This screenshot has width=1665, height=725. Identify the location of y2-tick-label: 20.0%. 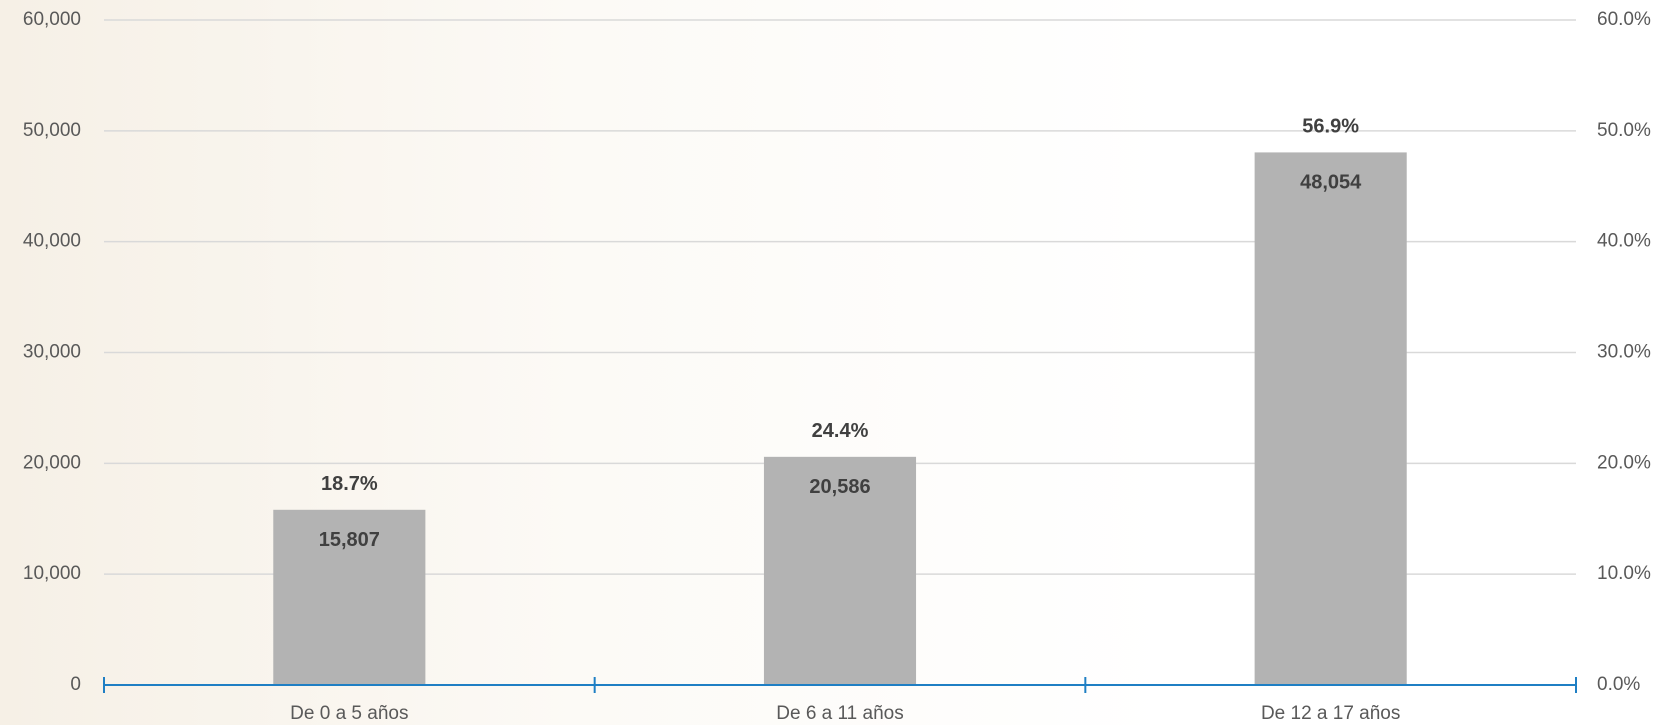
(1624, 462).